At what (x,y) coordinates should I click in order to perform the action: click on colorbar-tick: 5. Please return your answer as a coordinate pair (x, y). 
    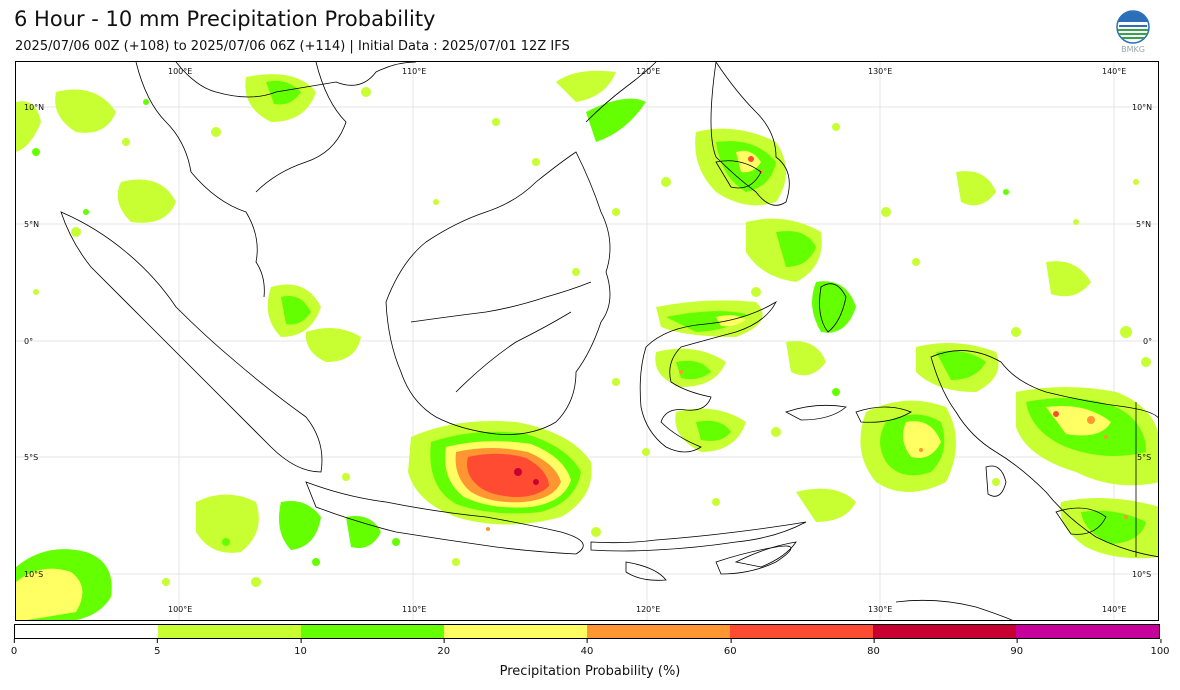
    Looking at the image, I should click on (157, 648).